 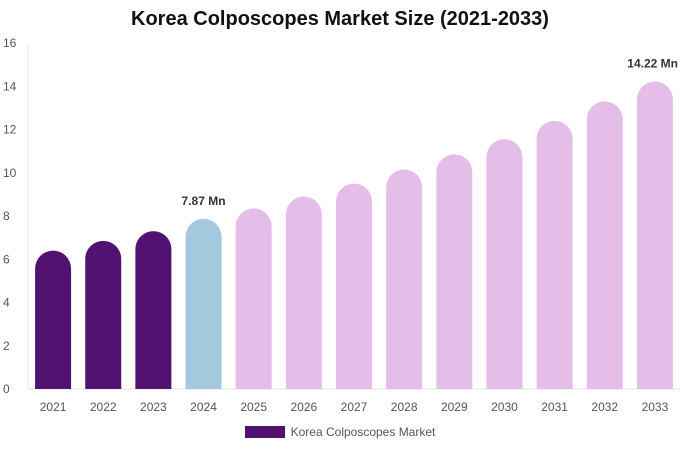 I want to click on y-tick-label: 10, so click(x=10, y=173).